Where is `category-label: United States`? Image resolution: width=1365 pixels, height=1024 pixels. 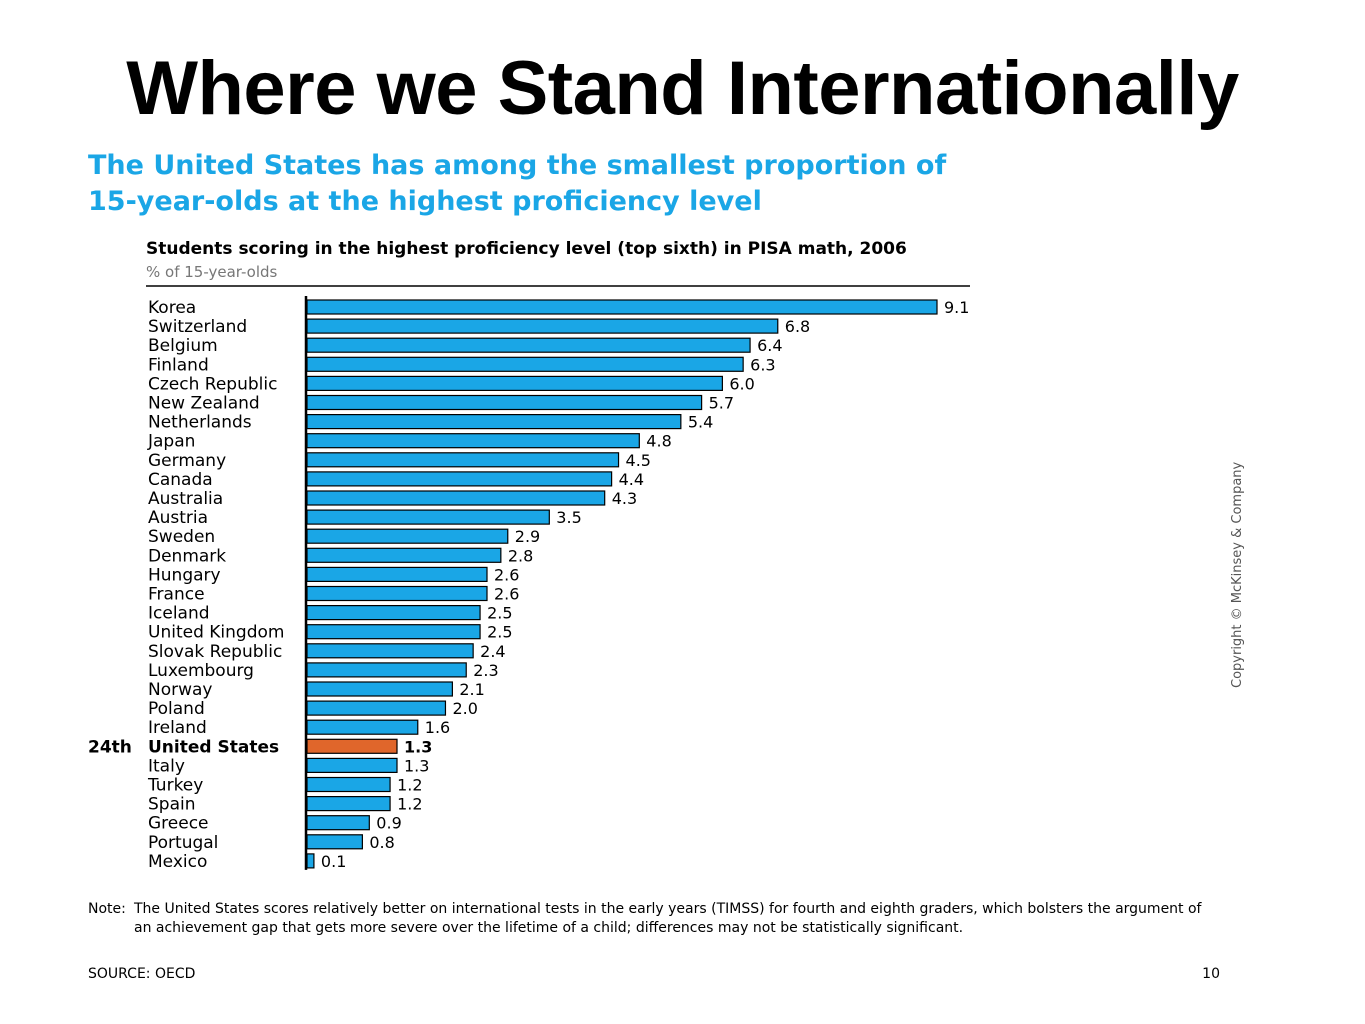 category-label: United States is located at coordinates (213, 747).